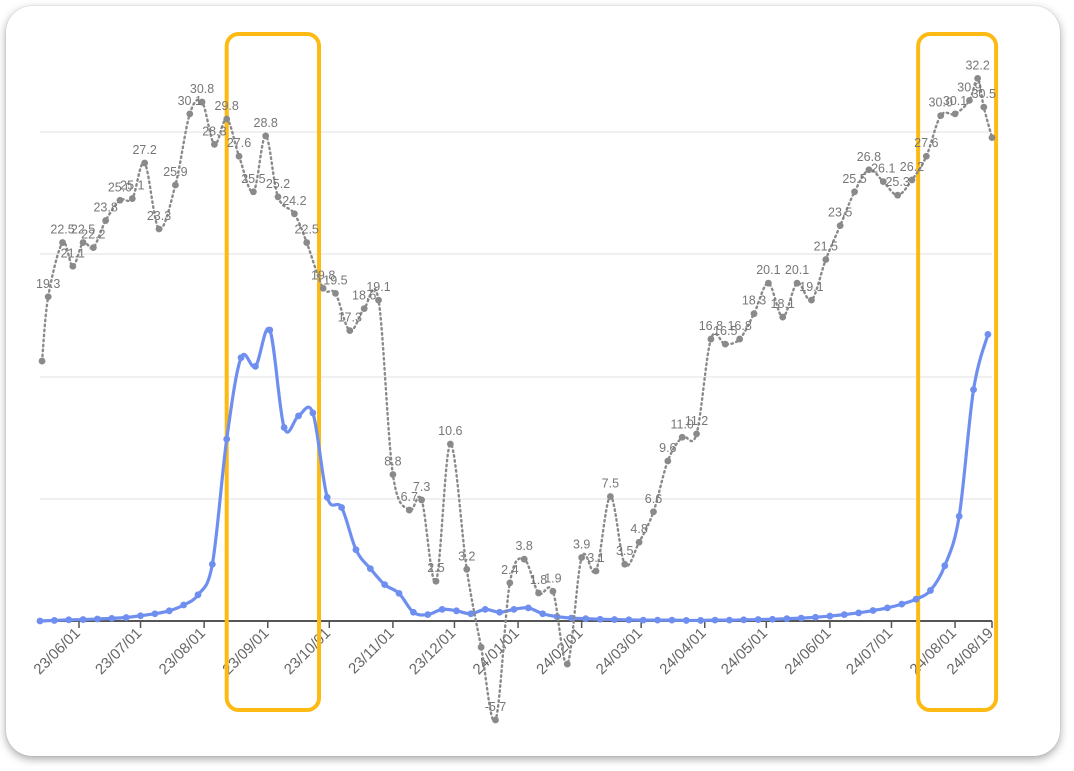 This screenshot has width=1074, height=771. I want to click on data-label: 32.2, so click(977, 65).